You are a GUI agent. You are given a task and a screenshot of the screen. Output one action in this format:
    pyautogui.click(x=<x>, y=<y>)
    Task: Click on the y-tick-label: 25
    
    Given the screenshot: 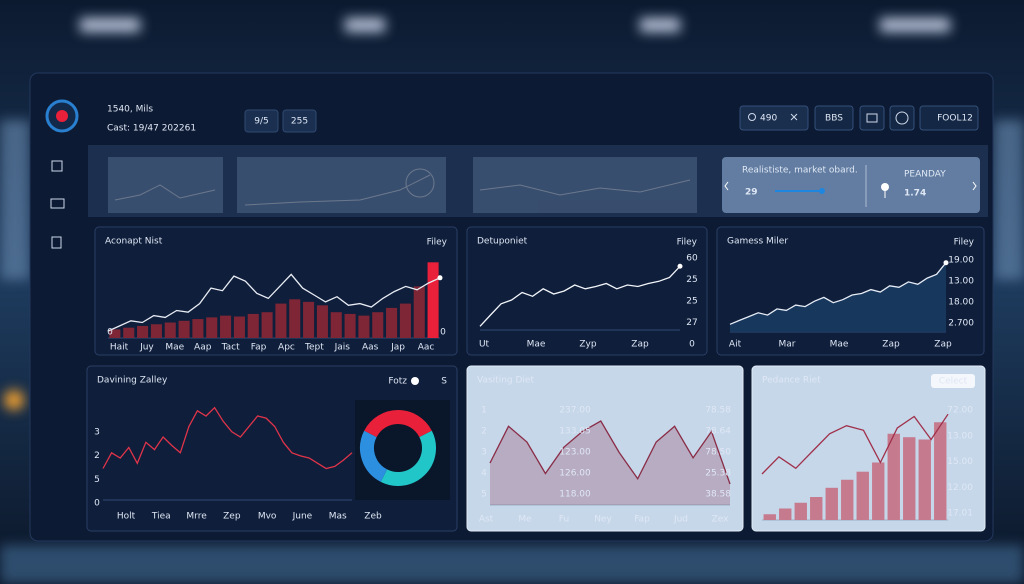 What is the action you would take?
    pyautogui.click(x=691, y=302)
    